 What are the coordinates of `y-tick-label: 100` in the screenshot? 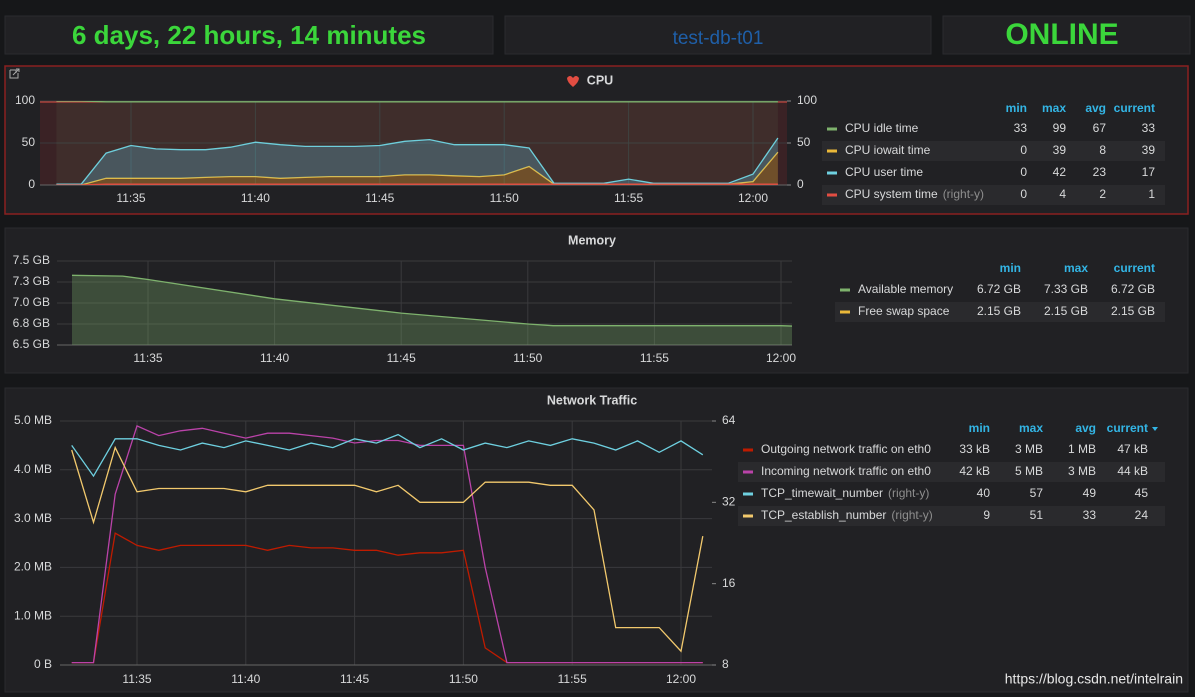 It's located at (25, 100).